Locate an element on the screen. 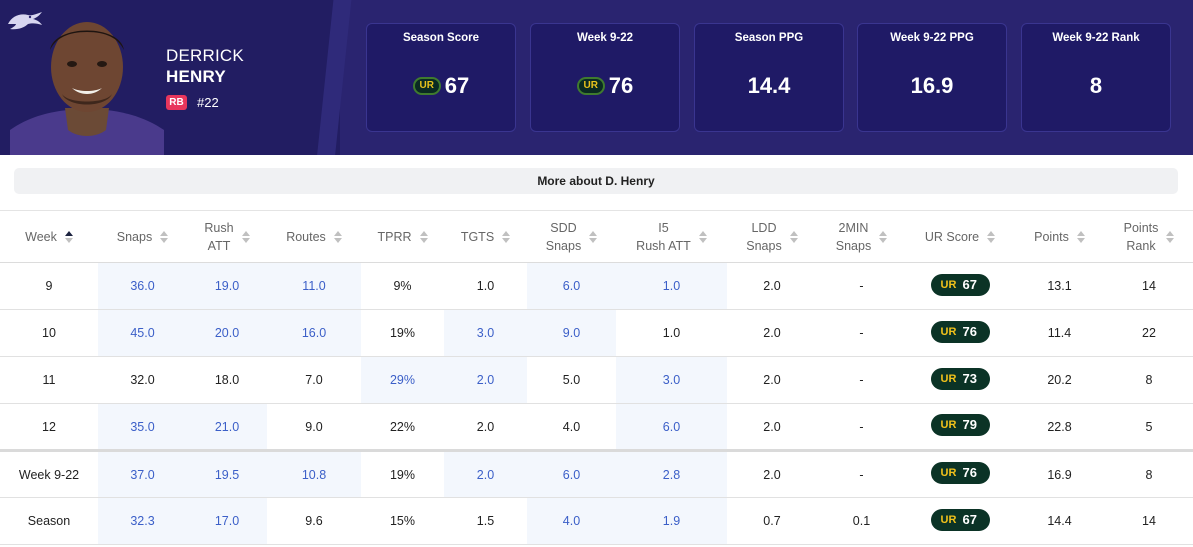  cell-tprr: 22% is located at coordinates (402, 427).